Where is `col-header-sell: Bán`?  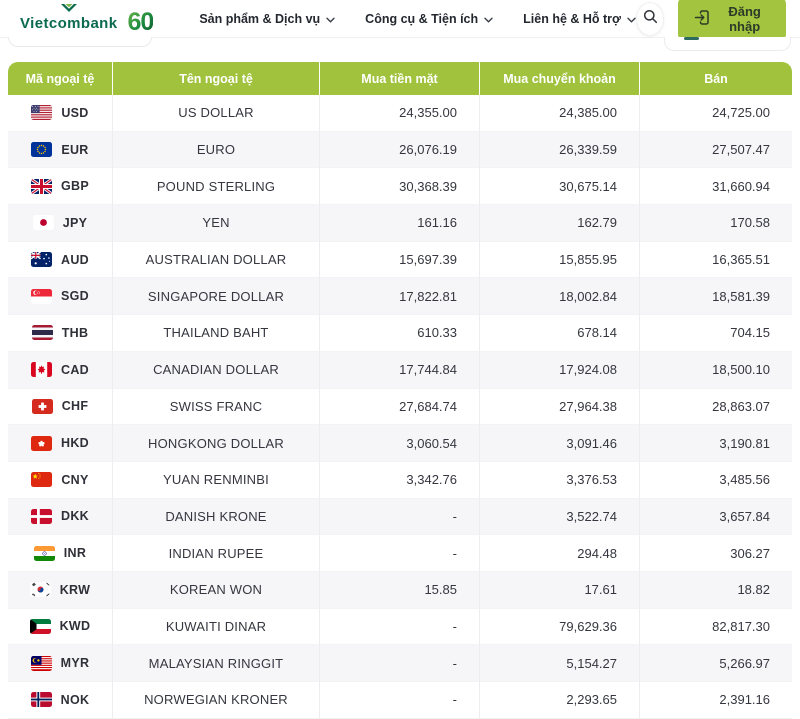
col-header-sell: Bán is located at coordinates (716, 78).